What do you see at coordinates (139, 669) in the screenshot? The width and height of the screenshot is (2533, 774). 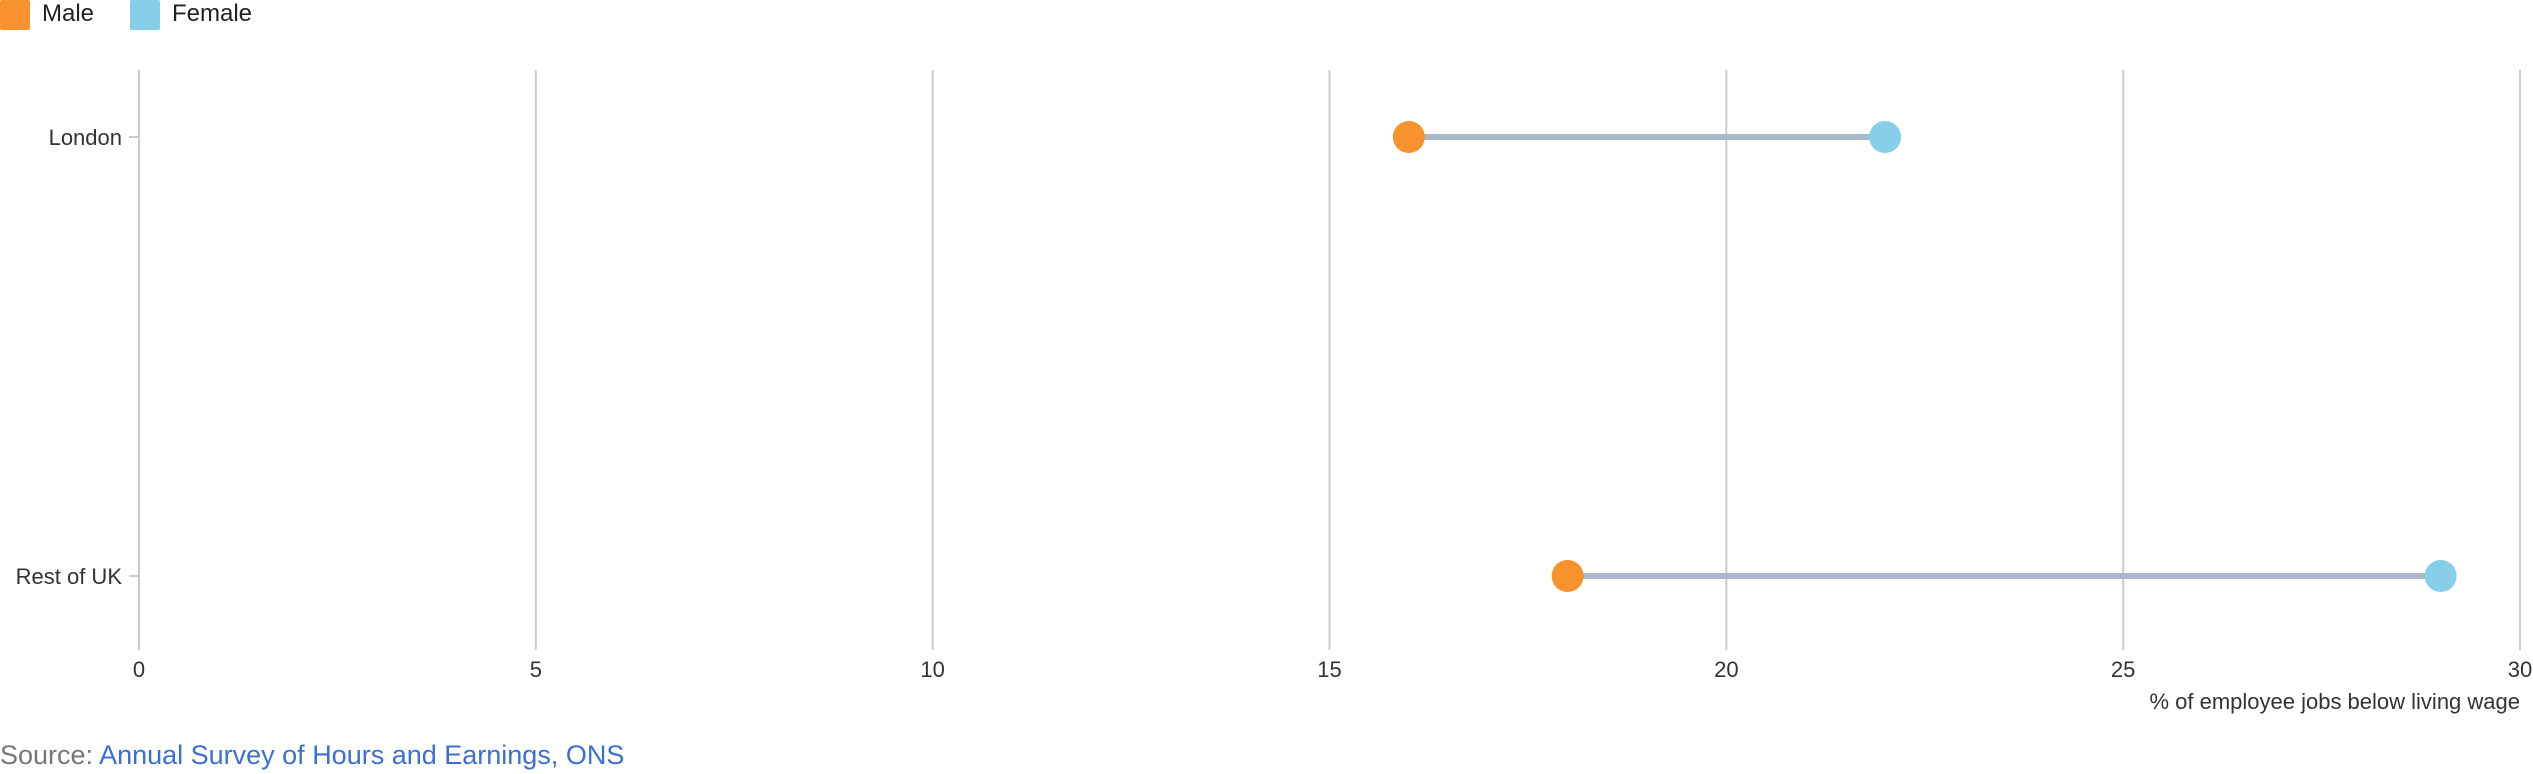 I see `x-tick-label-0: 0` at bounding box center [139, 669].